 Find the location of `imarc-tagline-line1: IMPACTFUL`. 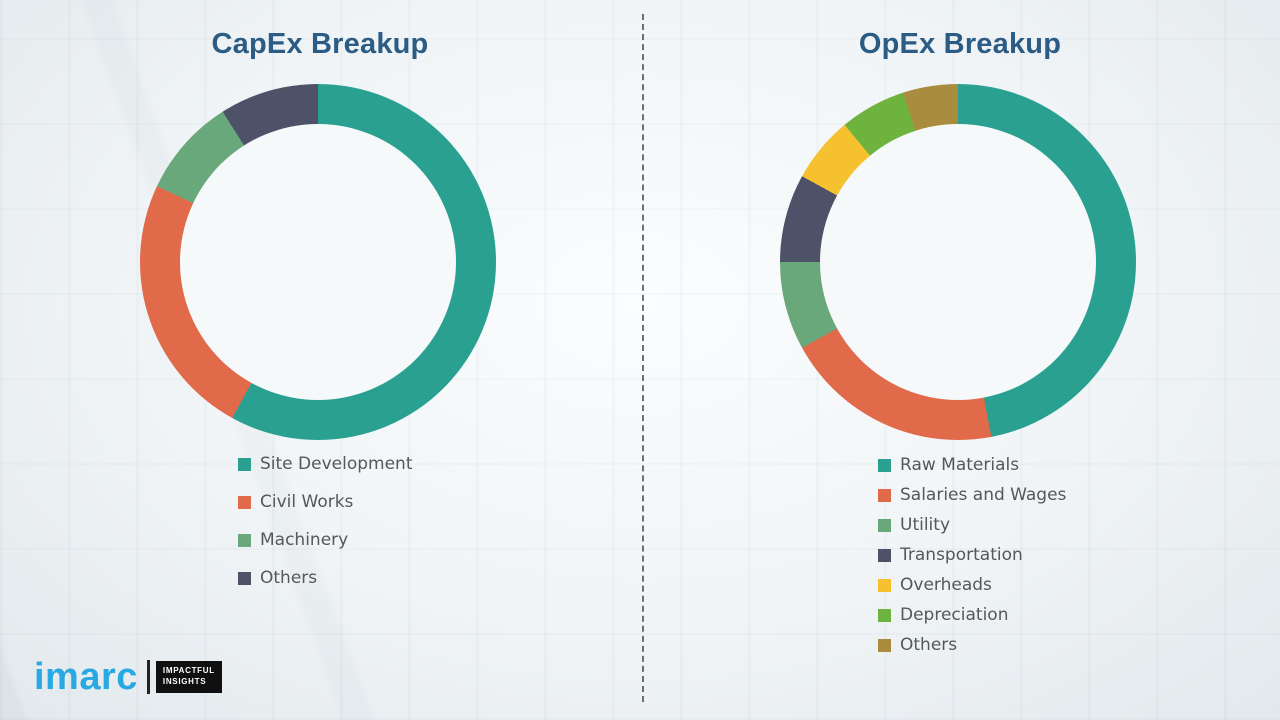

imarc-tagline-line1: IMPACTFUL is located at coordinates (188, 671).